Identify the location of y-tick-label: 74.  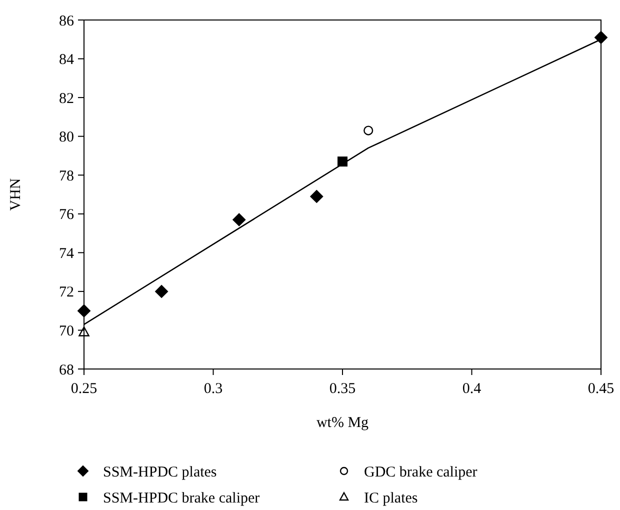
(66, 254).